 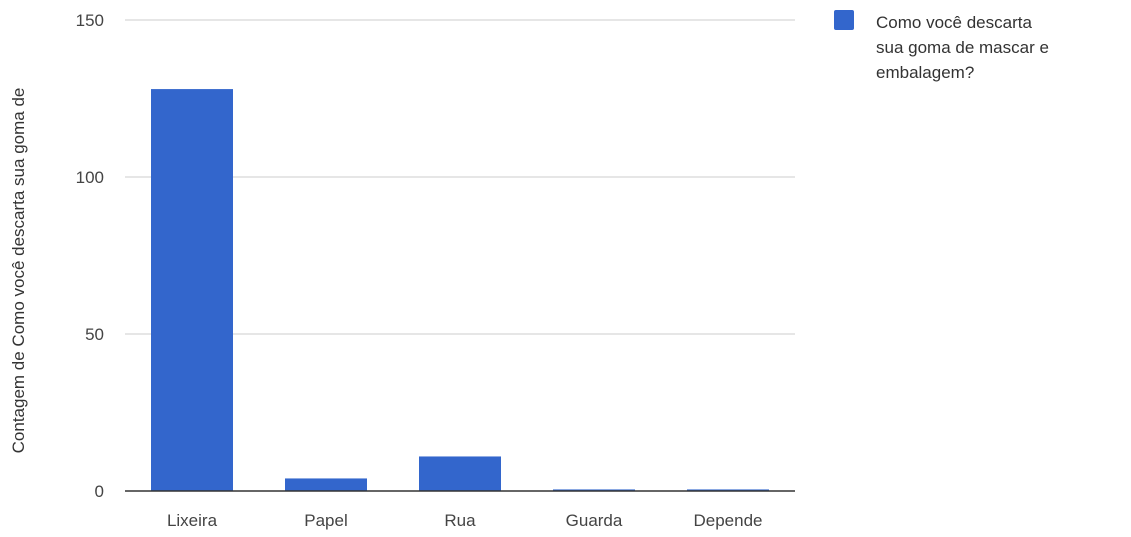 What do you see at coordinates (99, 491) in the screenshot?
I see `y-tick-label: 0` at bounding box center [99, 491].